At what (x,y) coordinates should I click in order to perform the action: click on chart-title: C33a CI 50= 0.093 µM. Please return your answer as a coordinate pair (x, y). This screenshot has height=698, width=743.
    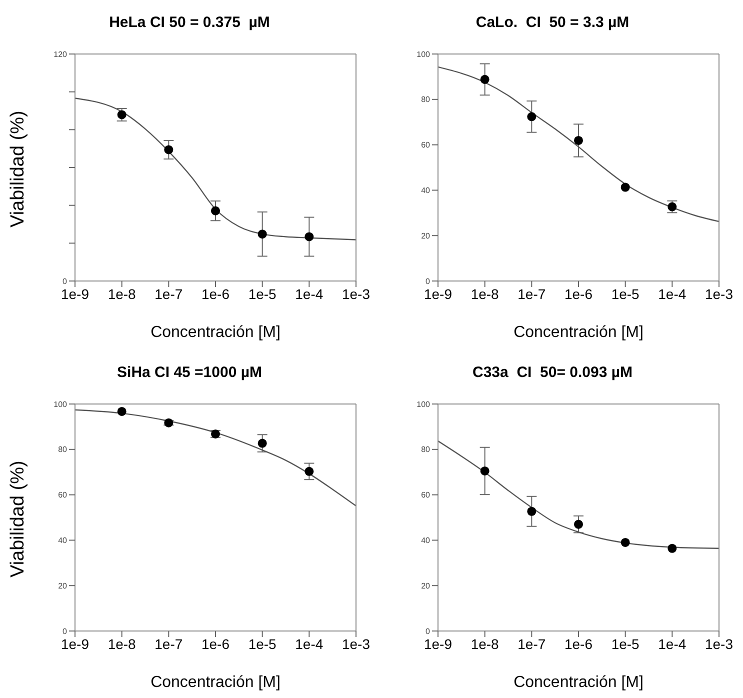
    Looking at the image, I should click on (553, 373).